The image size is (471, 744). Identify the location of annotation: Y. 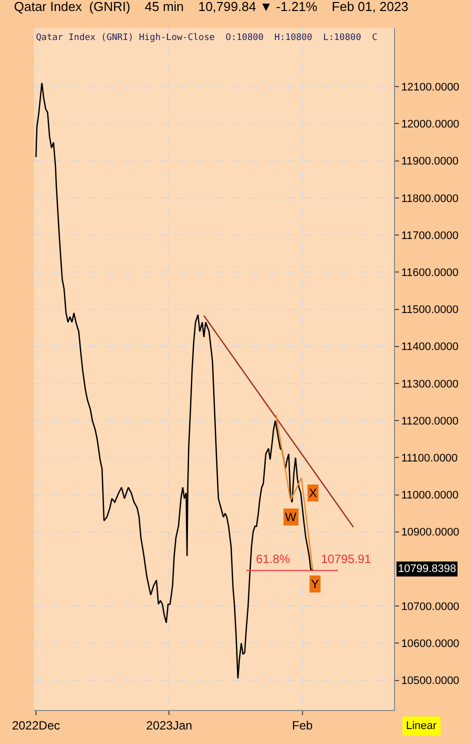
(315, 584).